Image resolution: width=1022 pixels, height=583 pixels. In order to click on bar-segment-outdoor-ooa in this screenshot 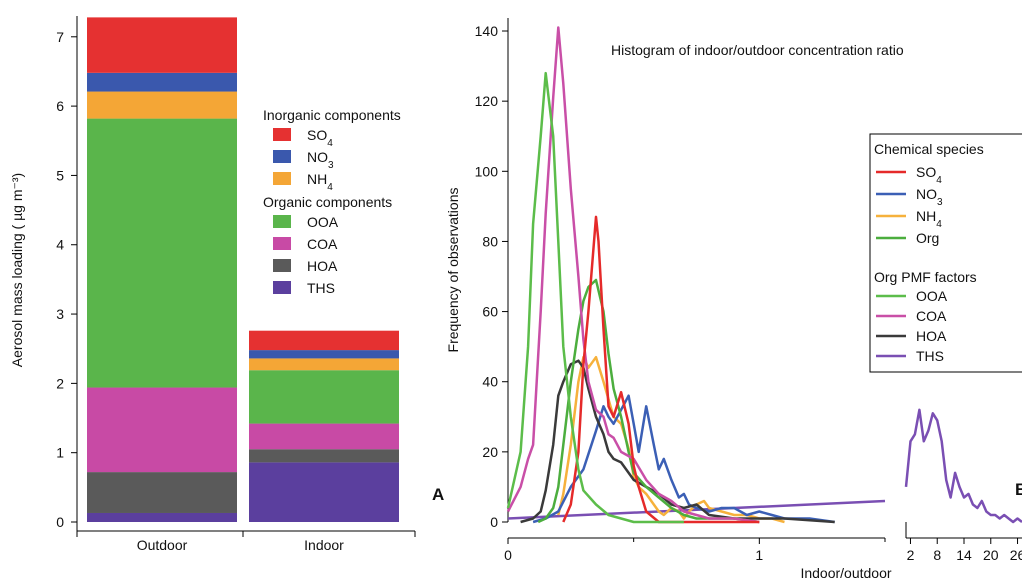, I will do `click(162, 253)`.